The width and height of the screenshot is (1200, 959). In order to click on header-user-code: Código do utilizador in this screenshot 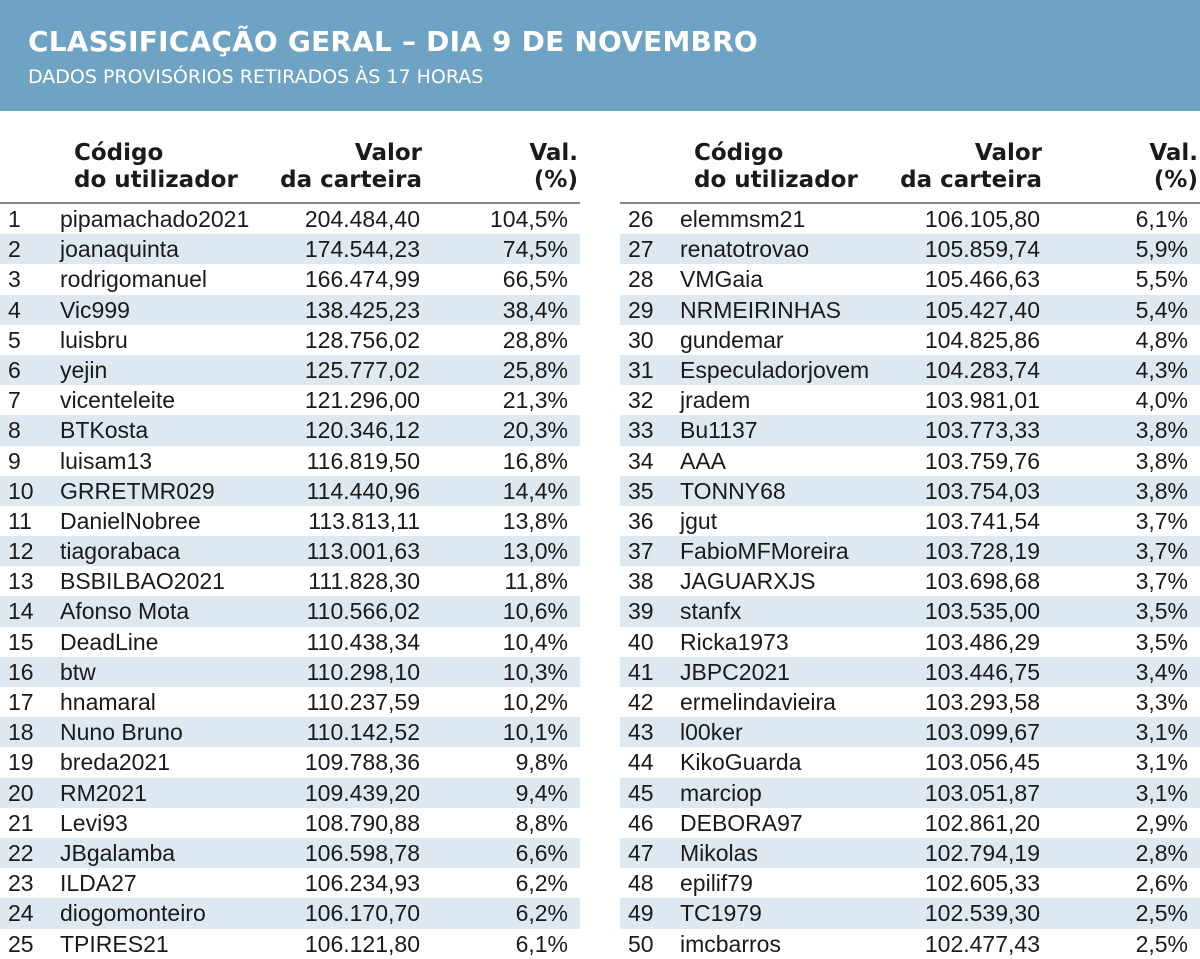, I will do `click(156, 166)`.